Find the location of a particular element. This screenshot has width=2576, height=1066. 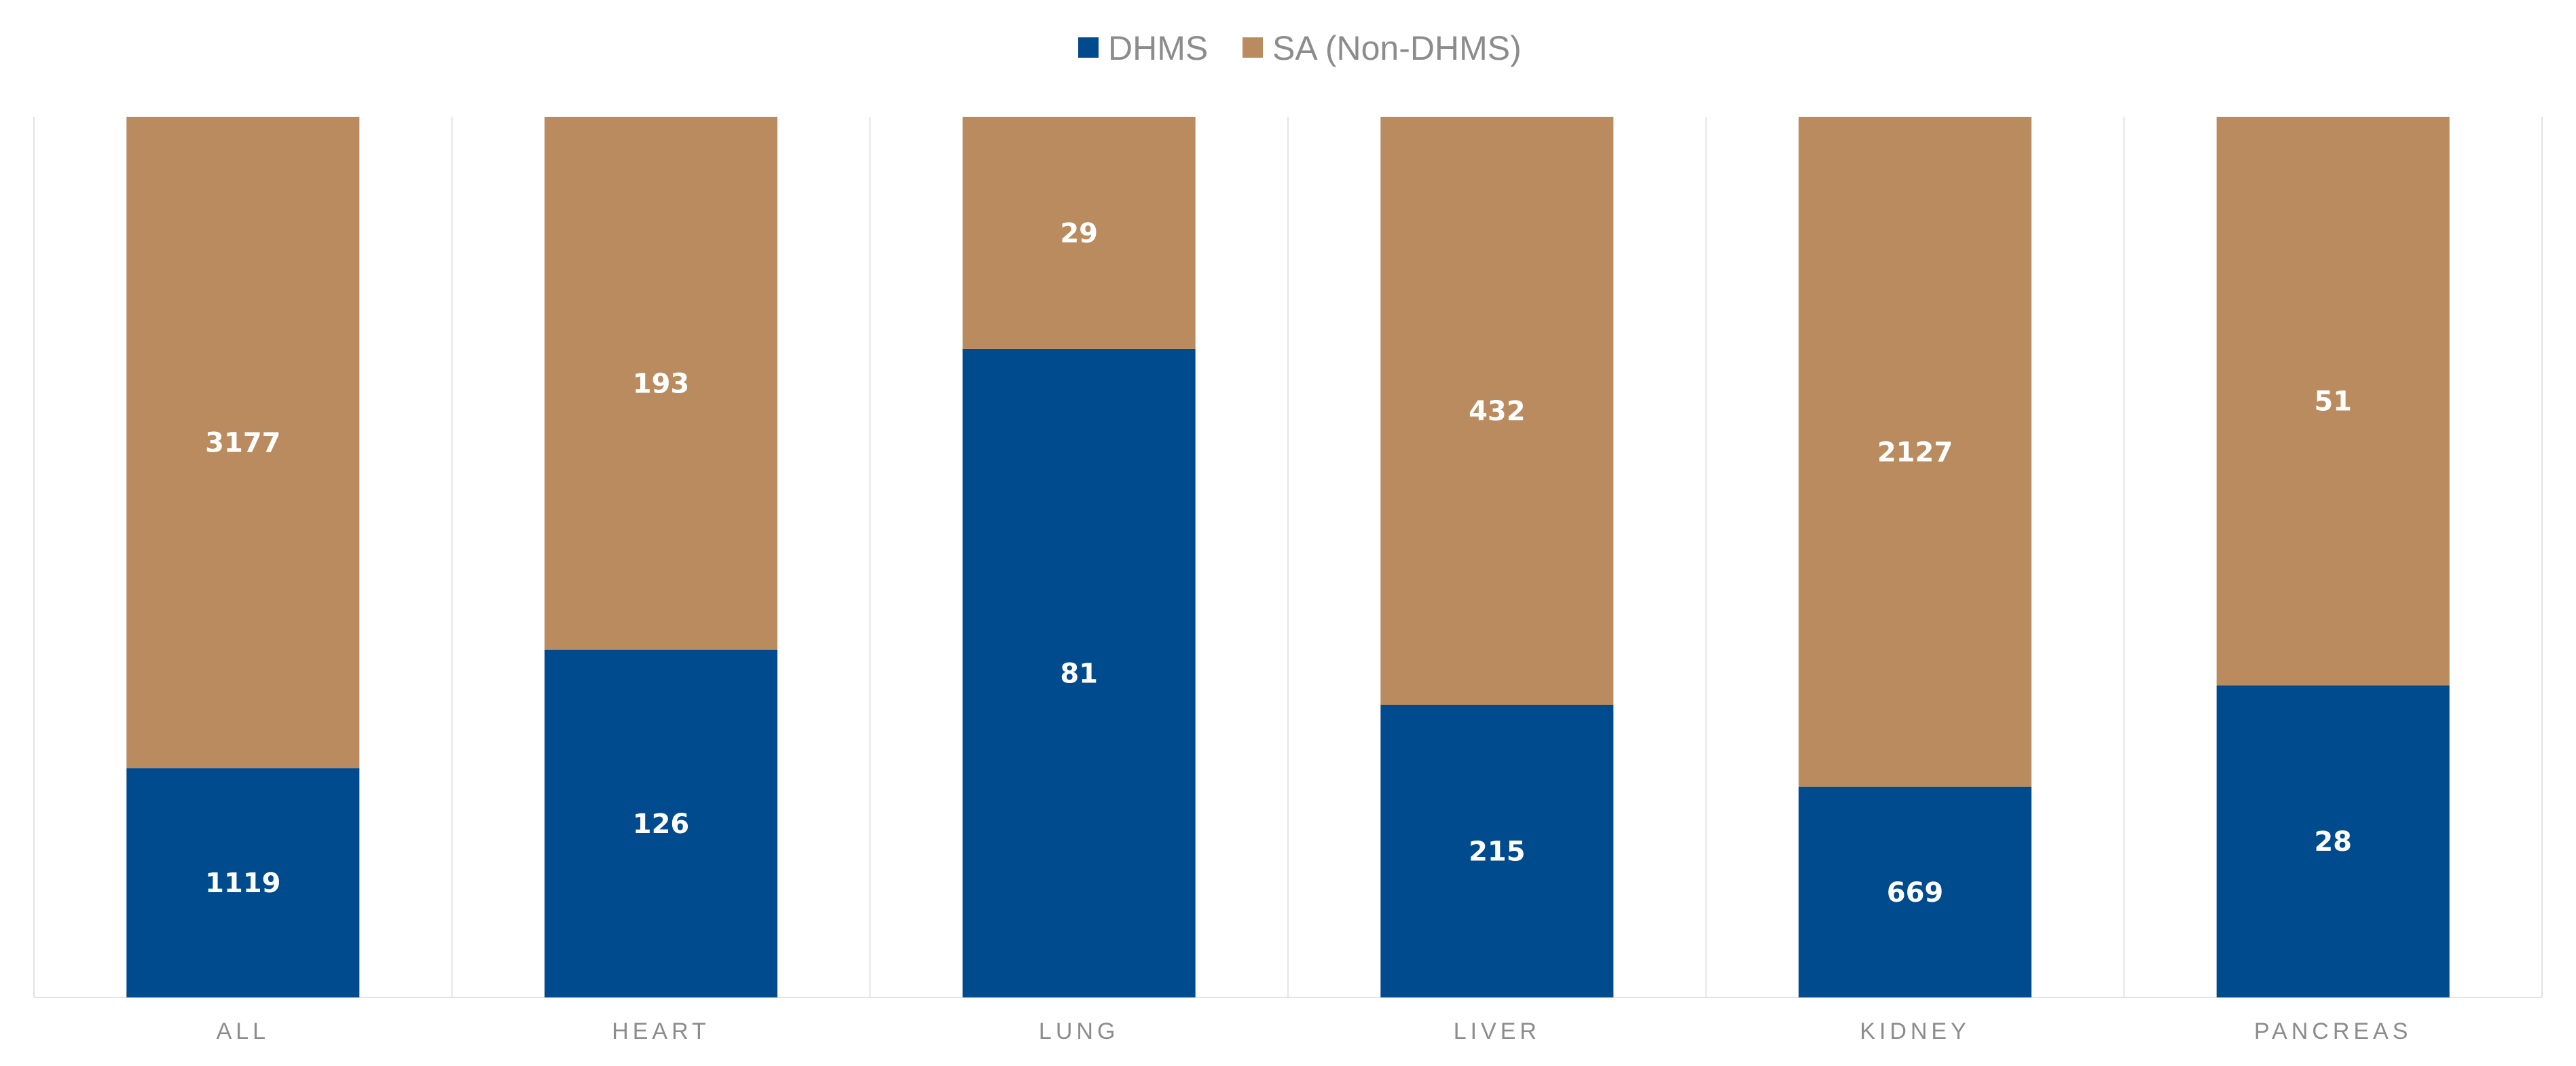

legend-swatch-sa-non-dhms is located at coordinates (1253, 47).